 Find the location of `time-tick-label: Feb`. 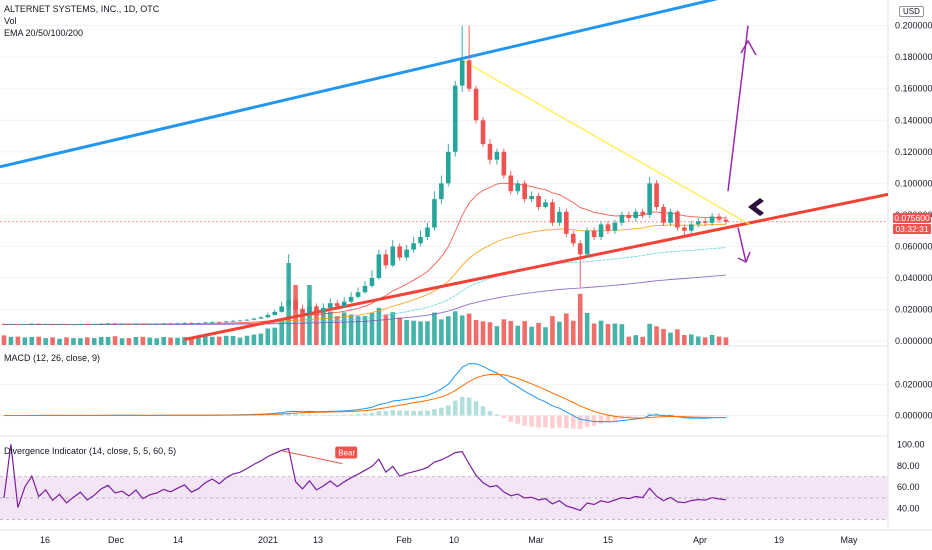

time-tick-label: Feb is located at coordinates (404, 540).